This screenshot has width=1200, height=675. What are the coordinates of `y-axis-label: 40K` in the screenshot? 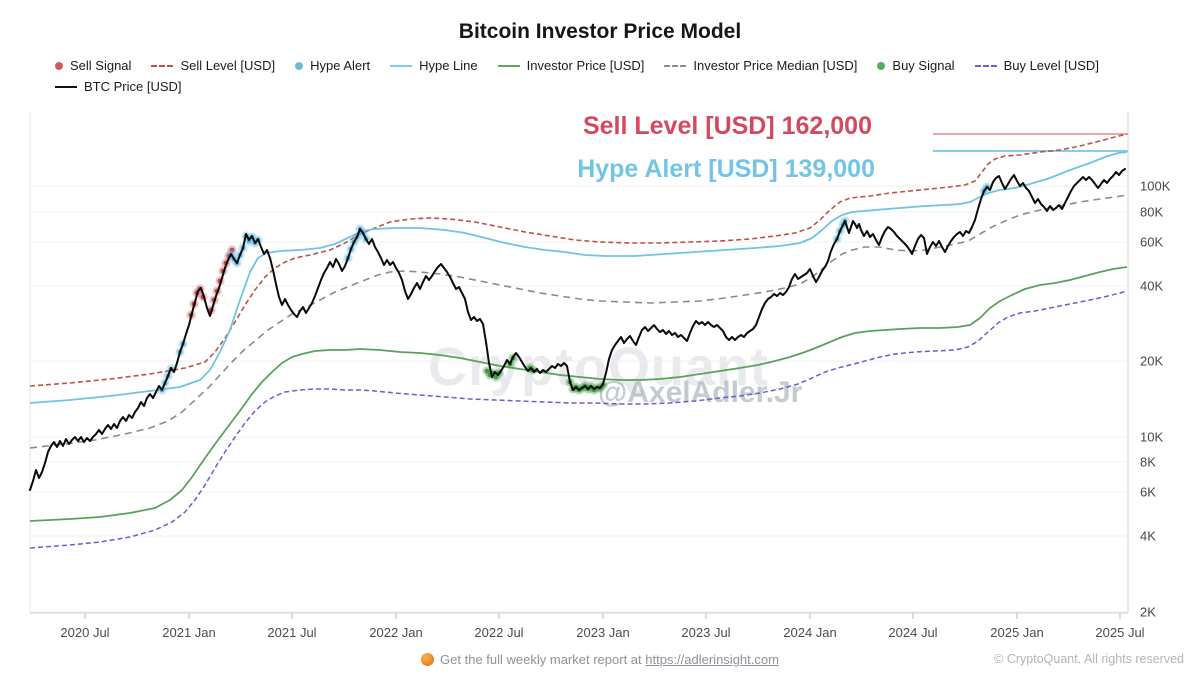 It's located at (1151, 286).